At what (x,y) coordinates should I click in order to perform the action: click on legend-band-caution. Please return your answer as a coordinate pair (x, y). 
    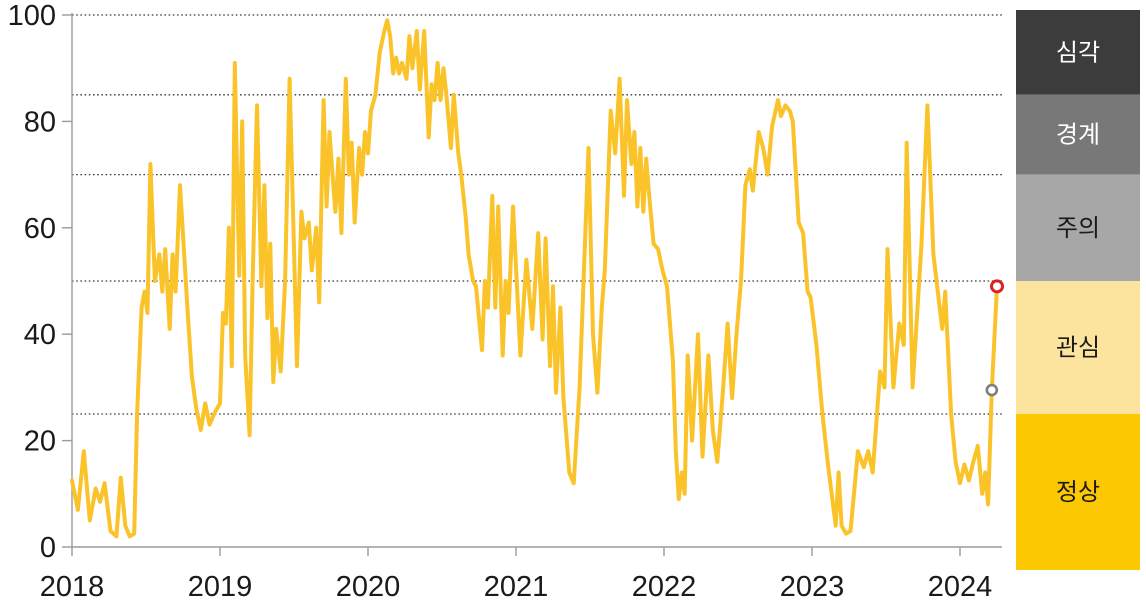
    Looking at the image, I should click on (1078, 227).